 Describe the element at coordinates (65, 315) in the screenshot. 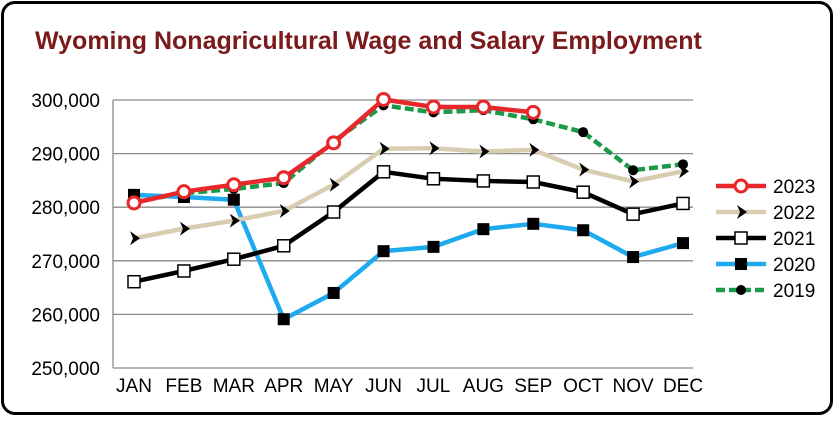

I see `y-tick-label: 260,000` at that location.